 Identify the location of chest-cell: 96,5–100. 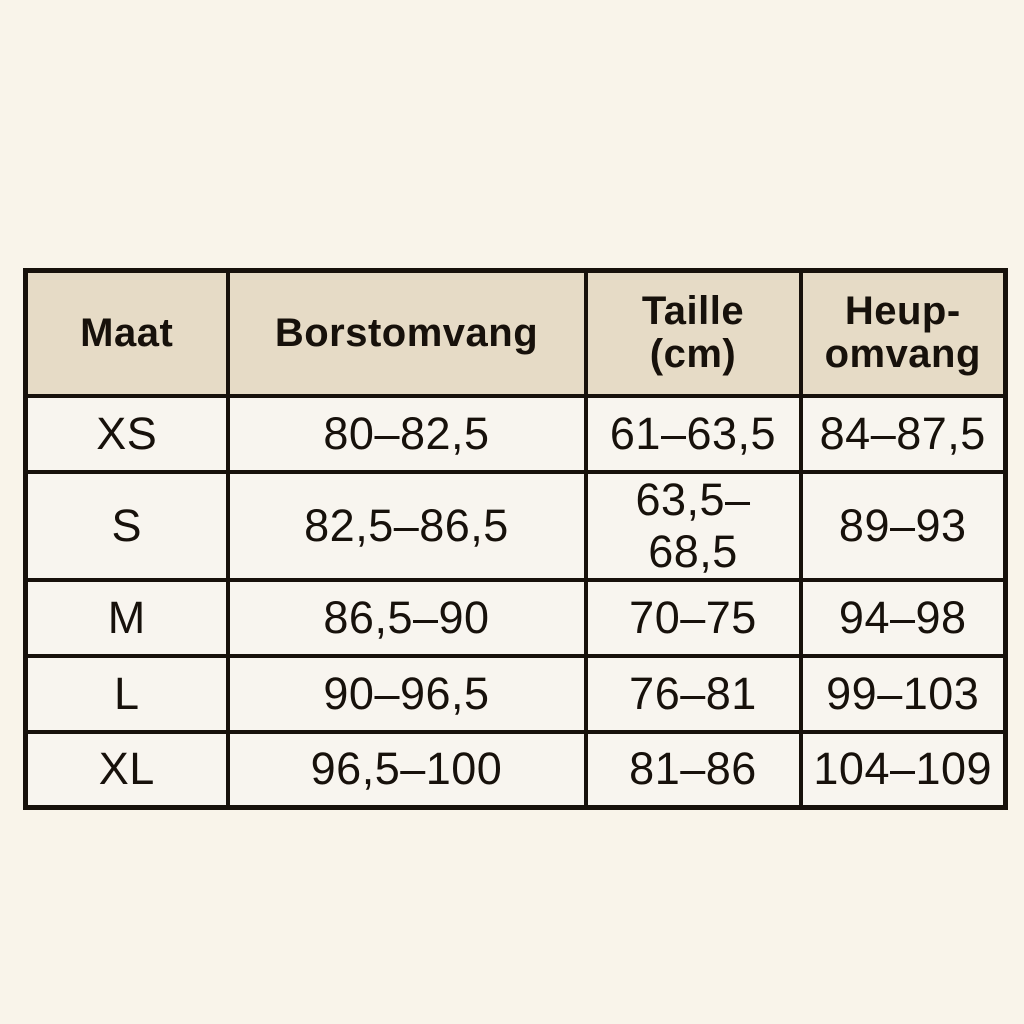
(406, 769).